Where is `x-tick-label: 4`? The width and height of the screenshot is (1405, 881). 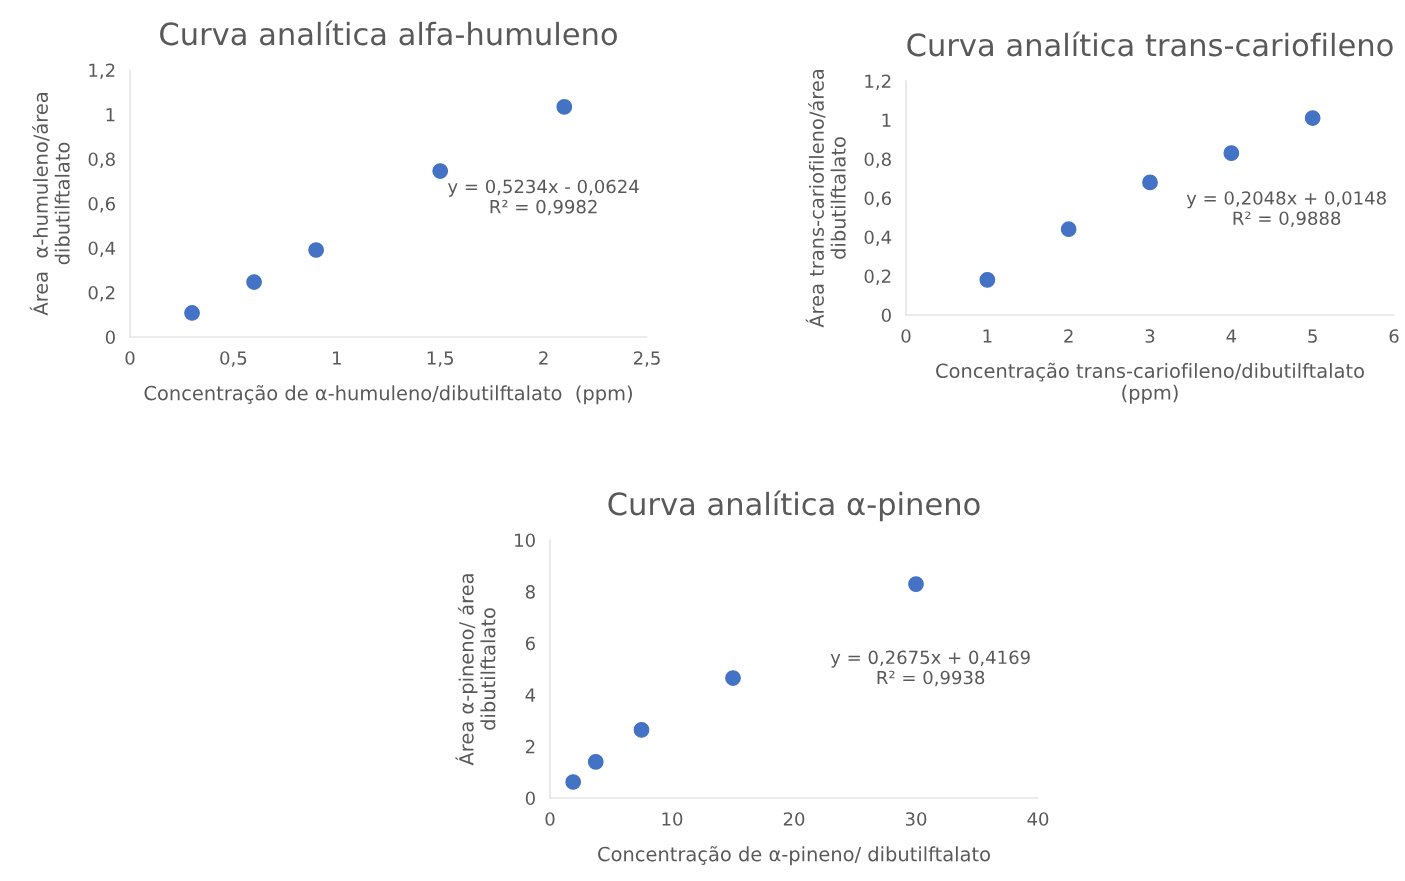 x-tick-label: 4 is located at coordinates (1231, 336).